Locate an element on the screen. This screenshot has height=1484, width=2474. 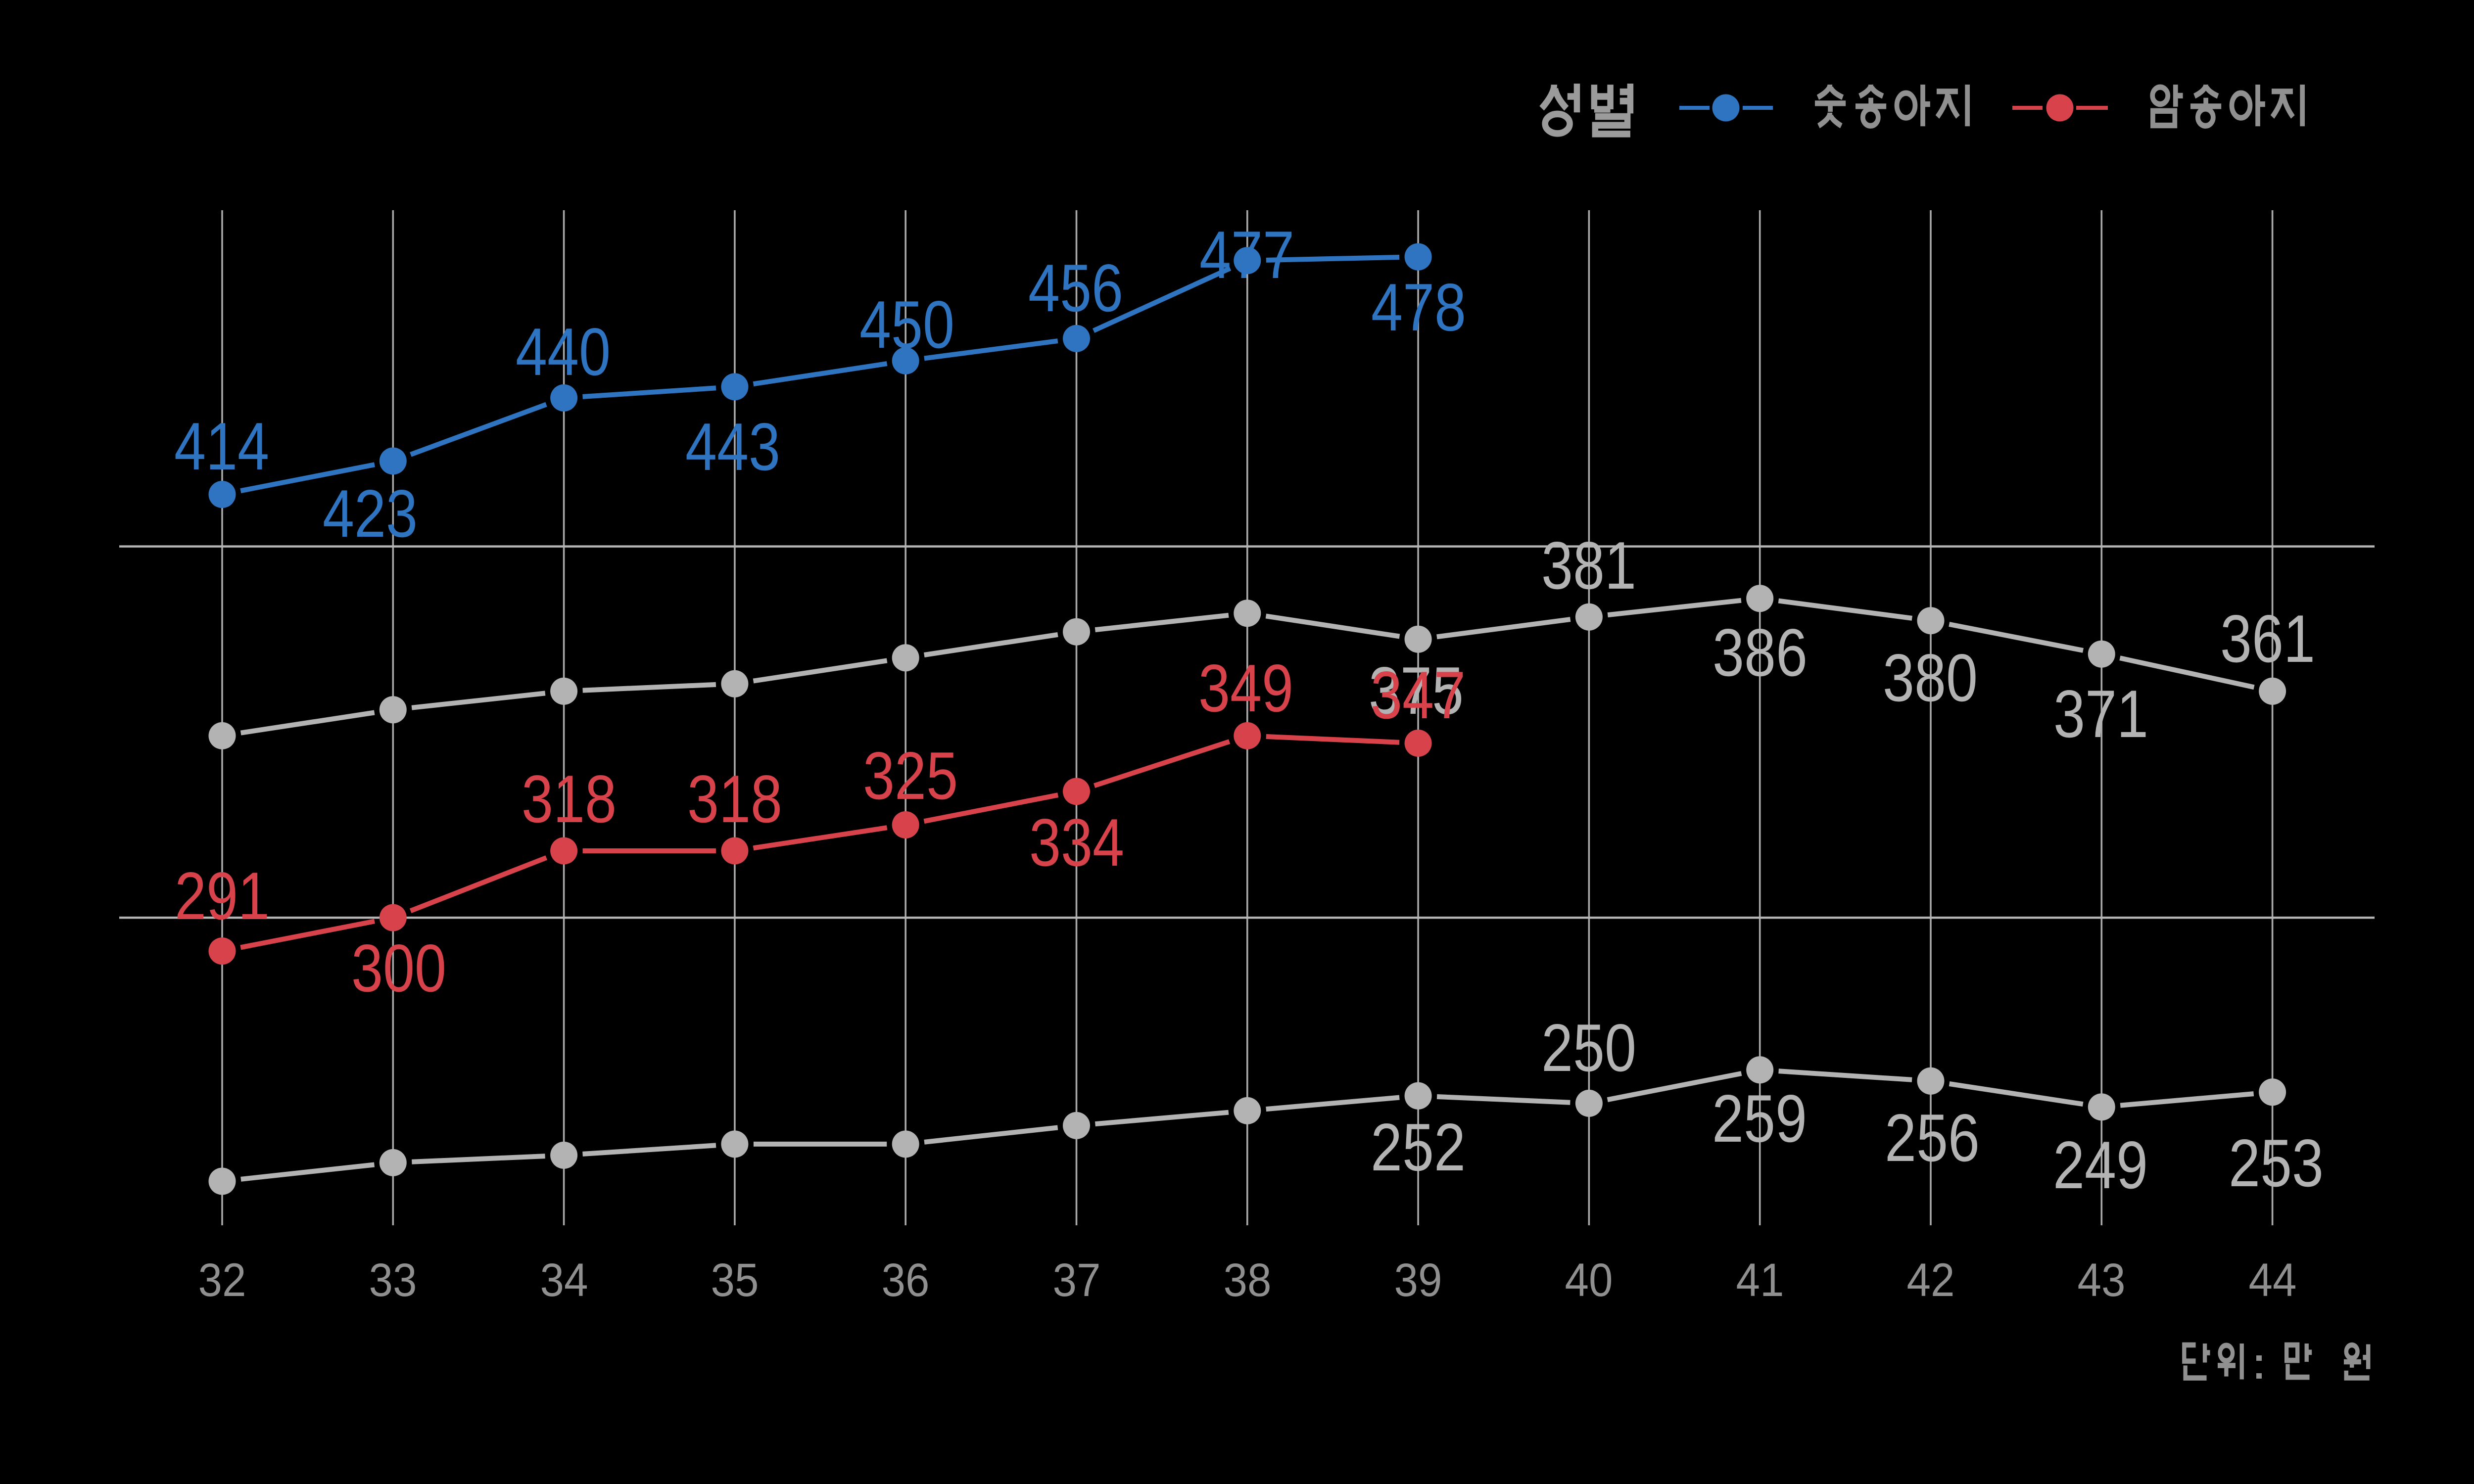
svg-text: 423 is located at coordinates (371, 513).